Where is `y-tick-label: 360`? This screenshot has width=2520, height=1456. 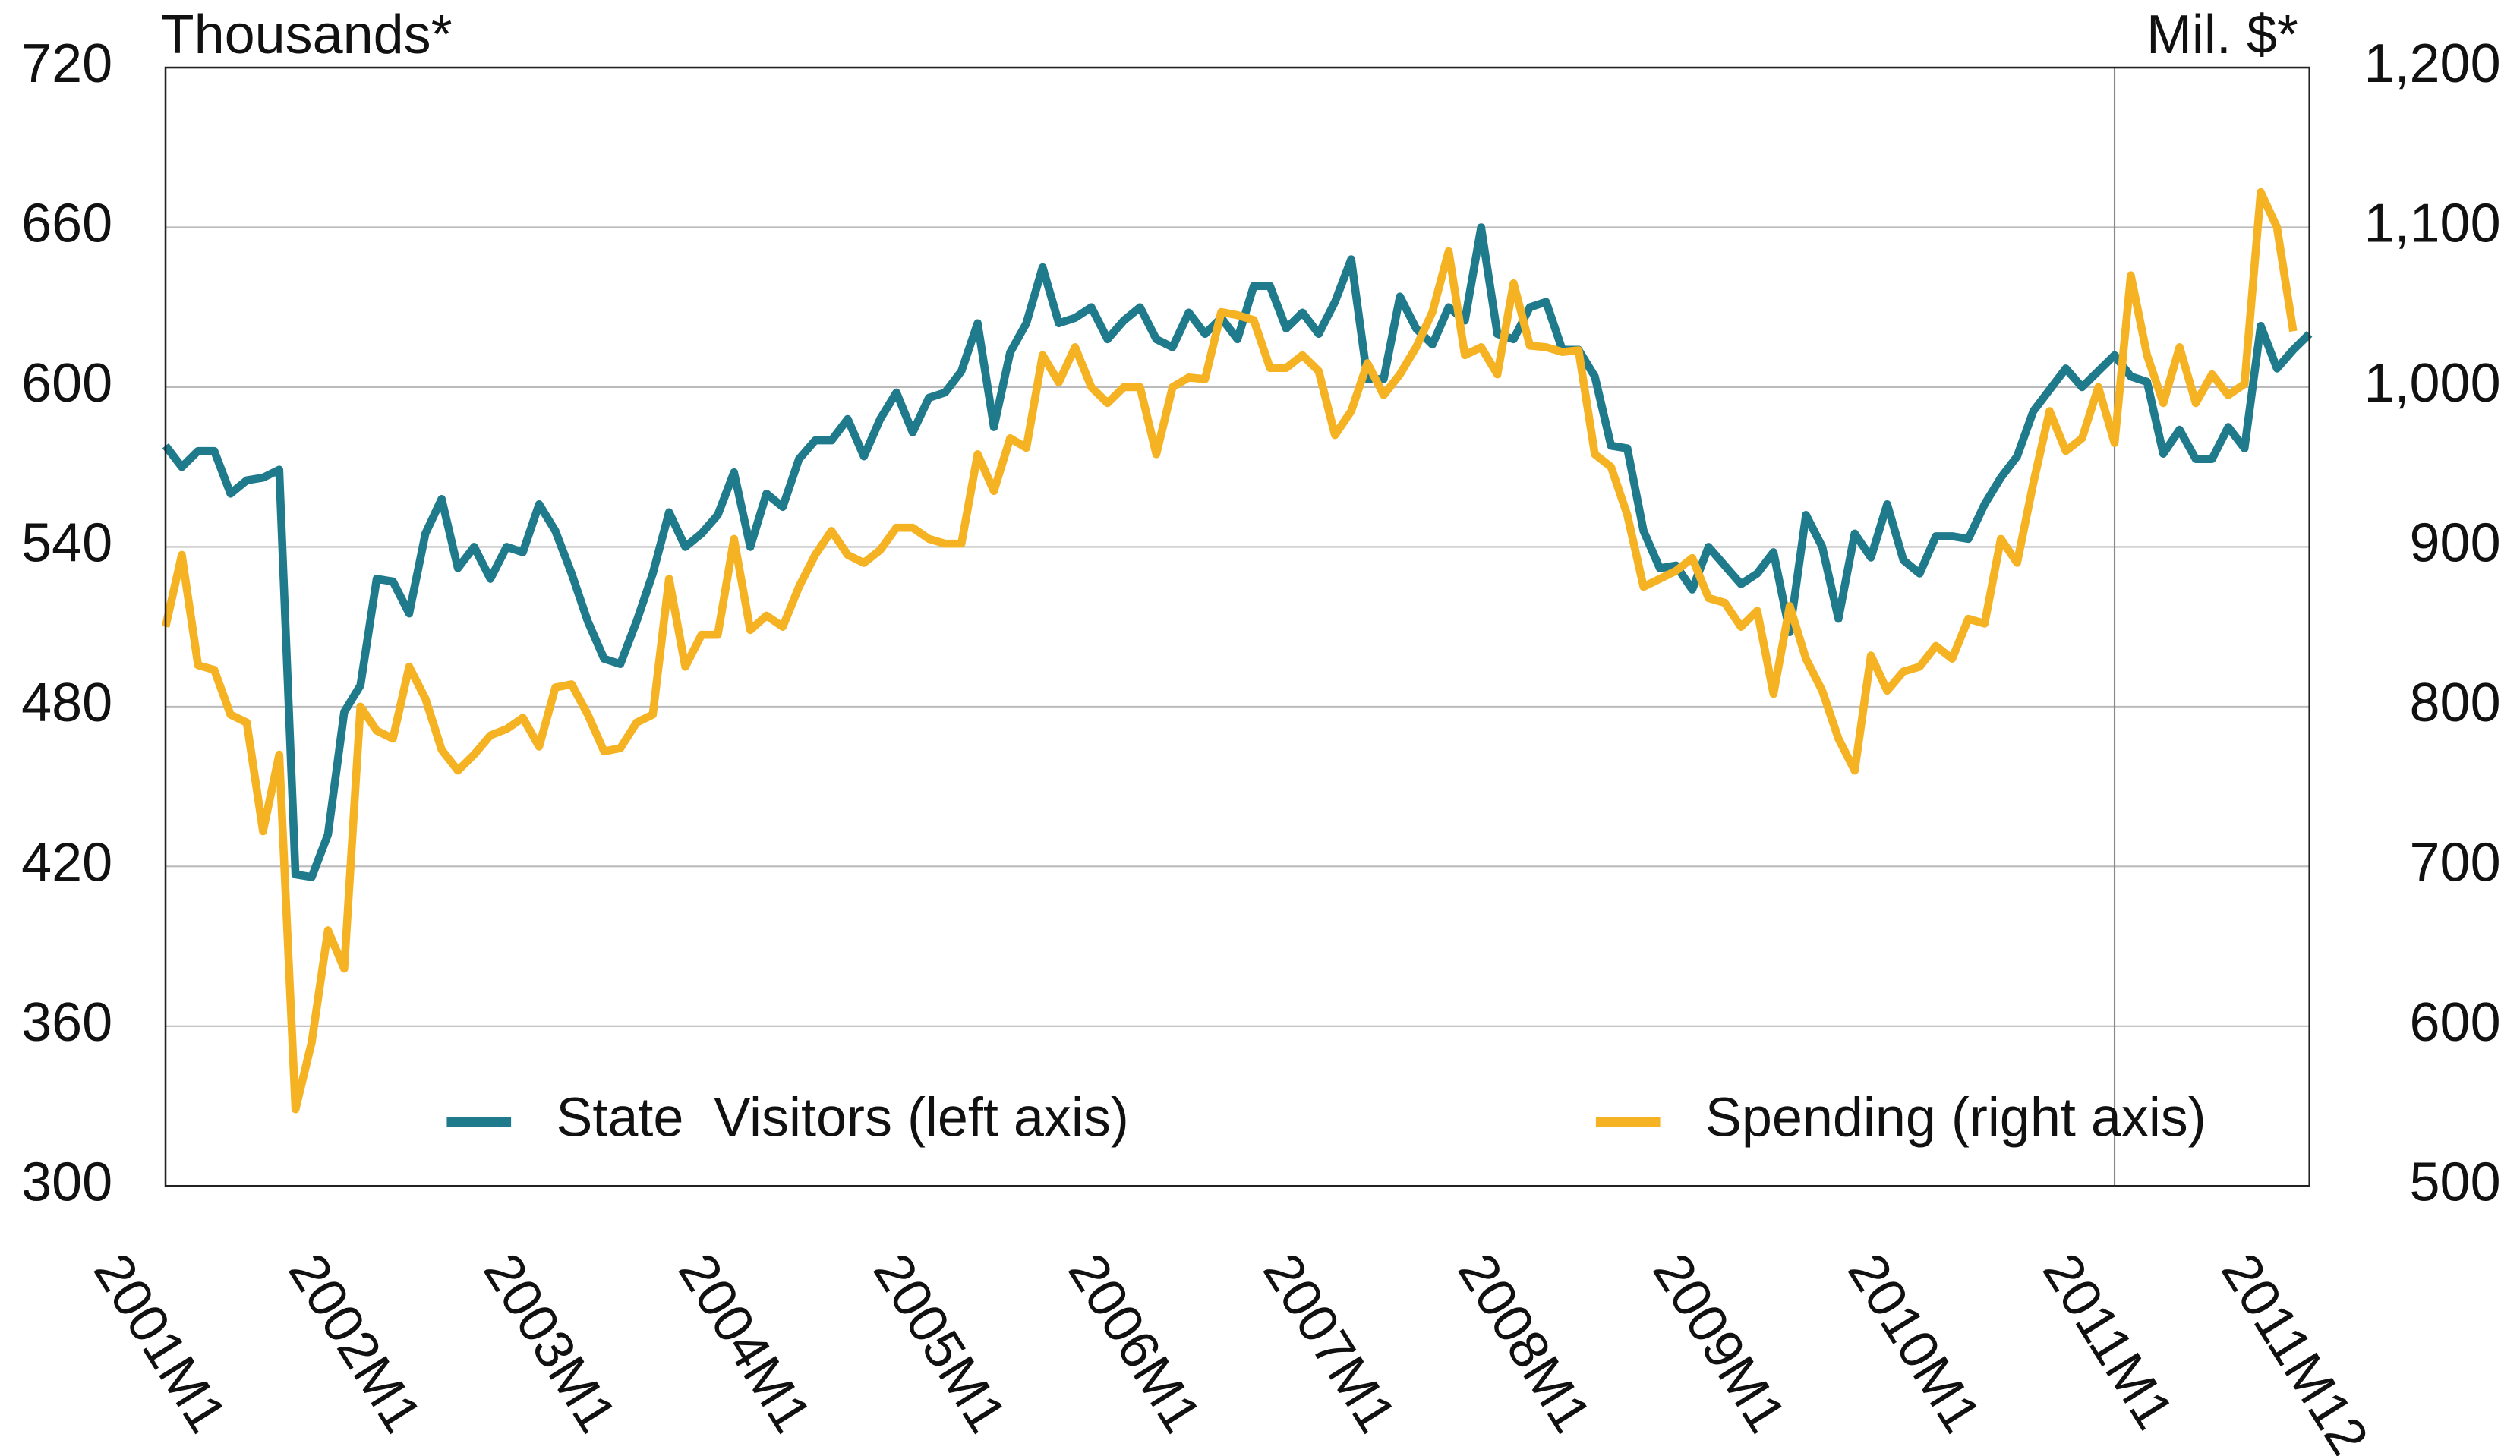 y-tick-label: 360 is located at coordinates (66, 1022).